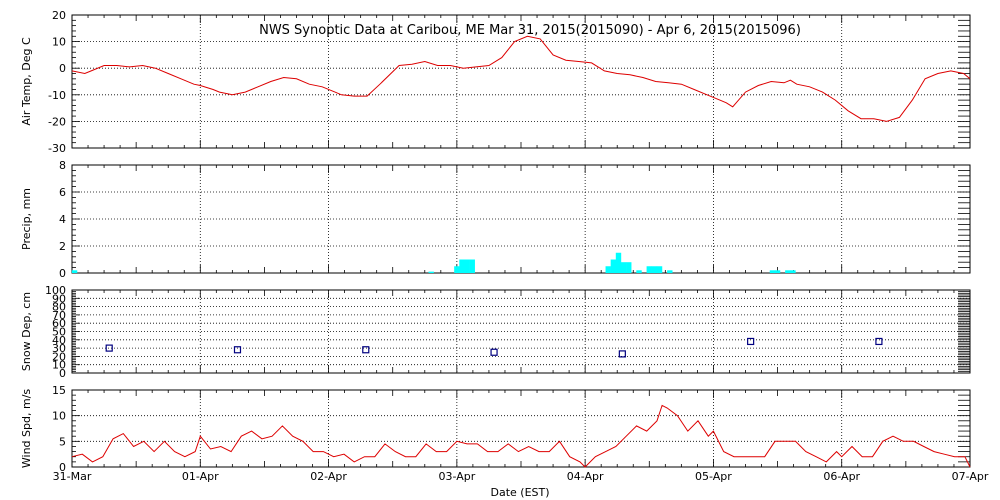 This screenshot has width=1000, height=500. Describe the element at coordinates (57, 95) in the screenshot. I see `y-tick-label: -10` at that location.